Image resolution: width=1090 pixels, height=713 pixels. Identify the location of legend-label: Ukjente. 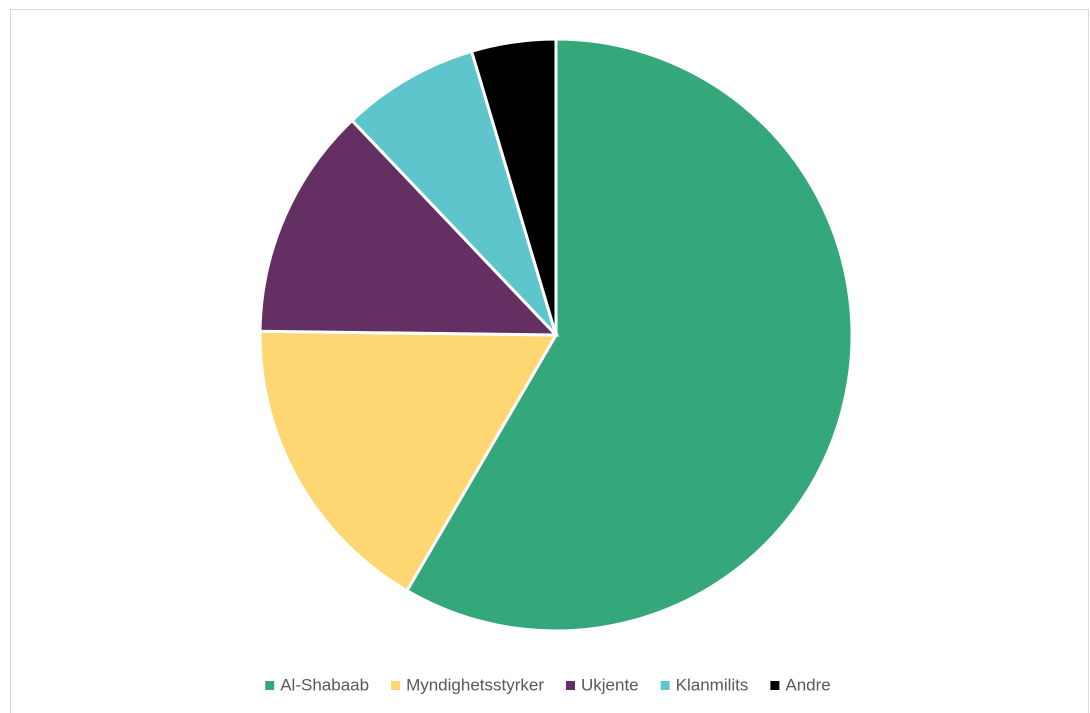
(610, 684).